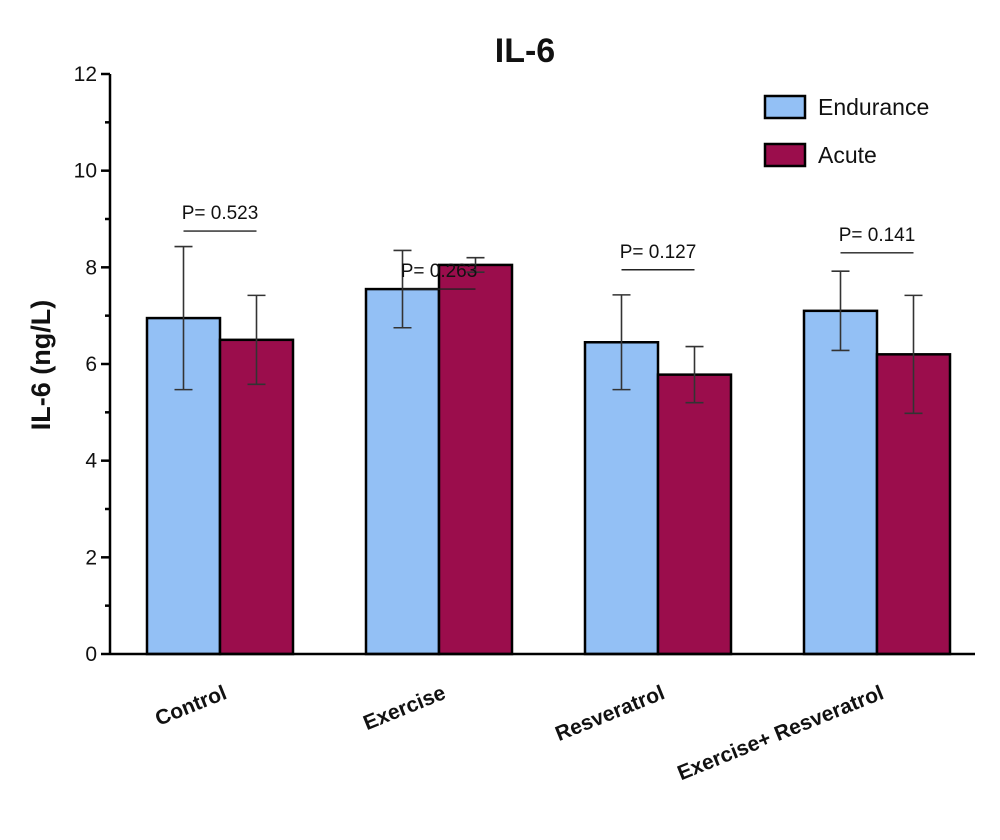  I want to click on y-tick-label: 4, so click(91, 461).